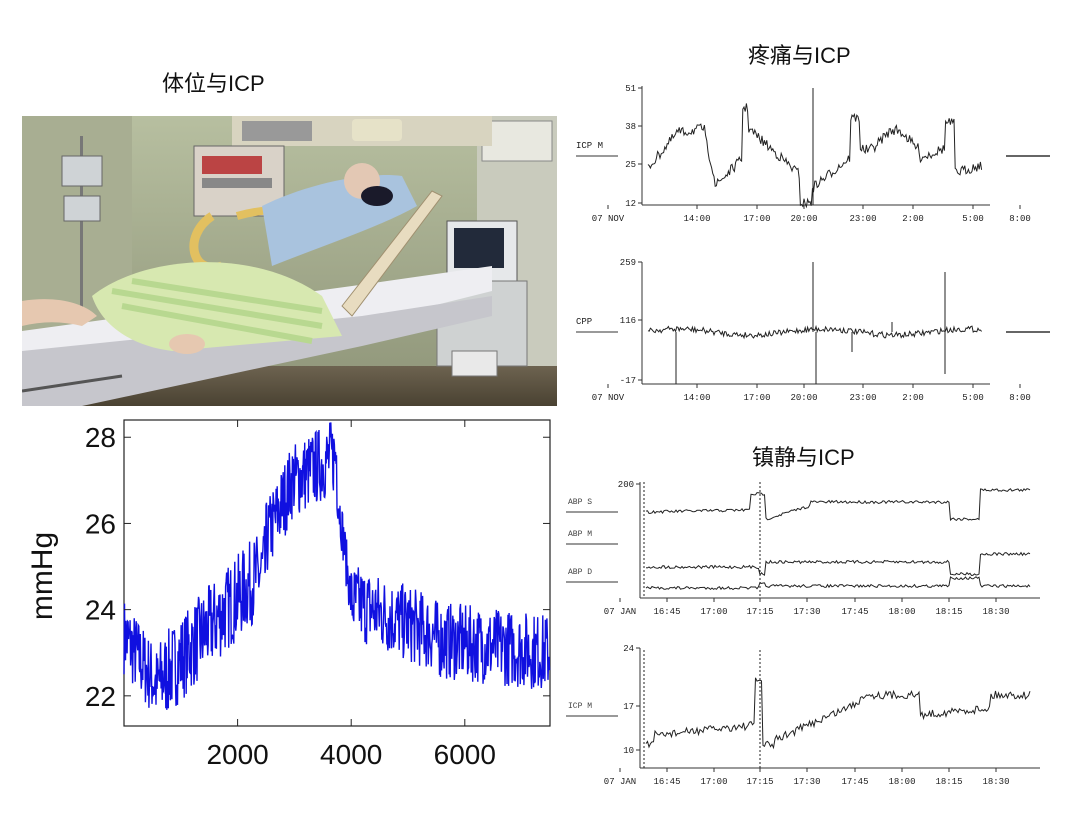  Describe the element at coordinates (799, 55) in the screenshot. I see `pain-icp-title: 疼痛与ICP` at that location.